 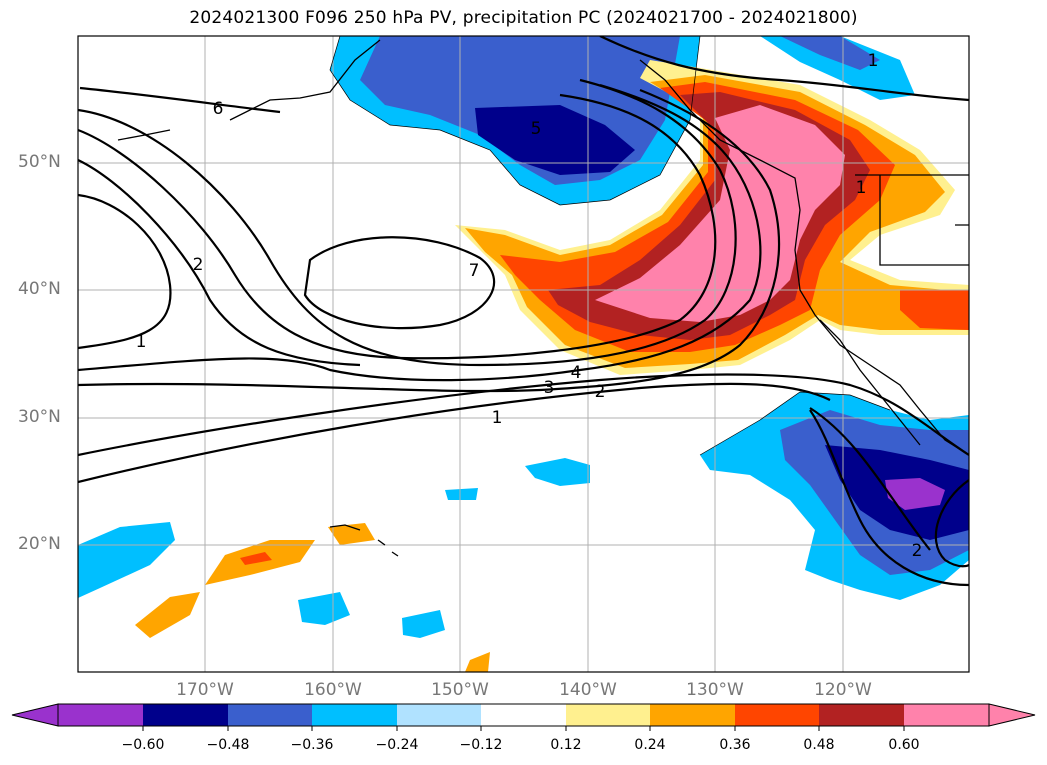 What do you see at coordinates (333, 690) in the screenshot?
I see `lon-label-160w: 160°W` at bounding box center [333, 690].